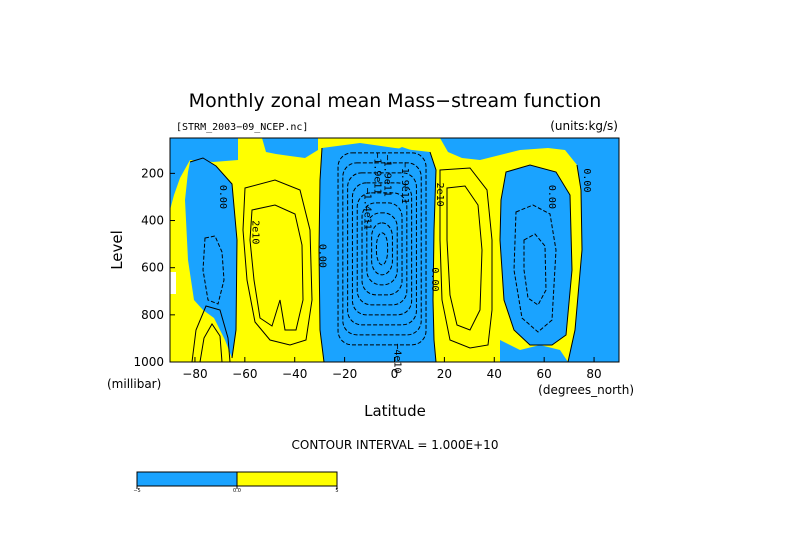 The height and width of the screenshot is (558, 789). I want to click on colorbar-negative-swatch, so click(187, 479).